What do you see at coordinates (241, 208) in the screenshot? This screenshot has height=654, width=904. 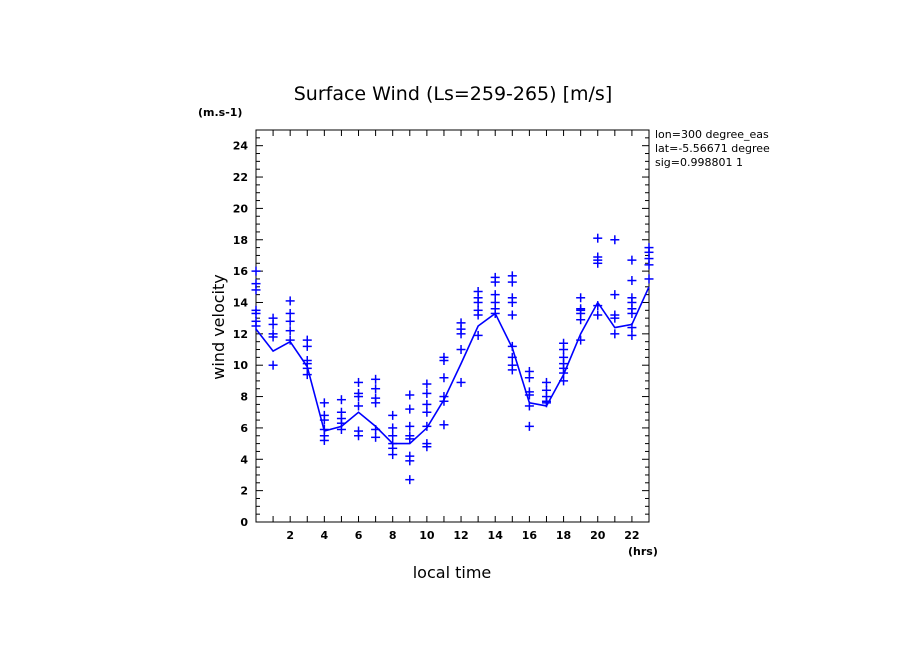 I see `y-tick-label: 20` at bounding box center [241, 208].